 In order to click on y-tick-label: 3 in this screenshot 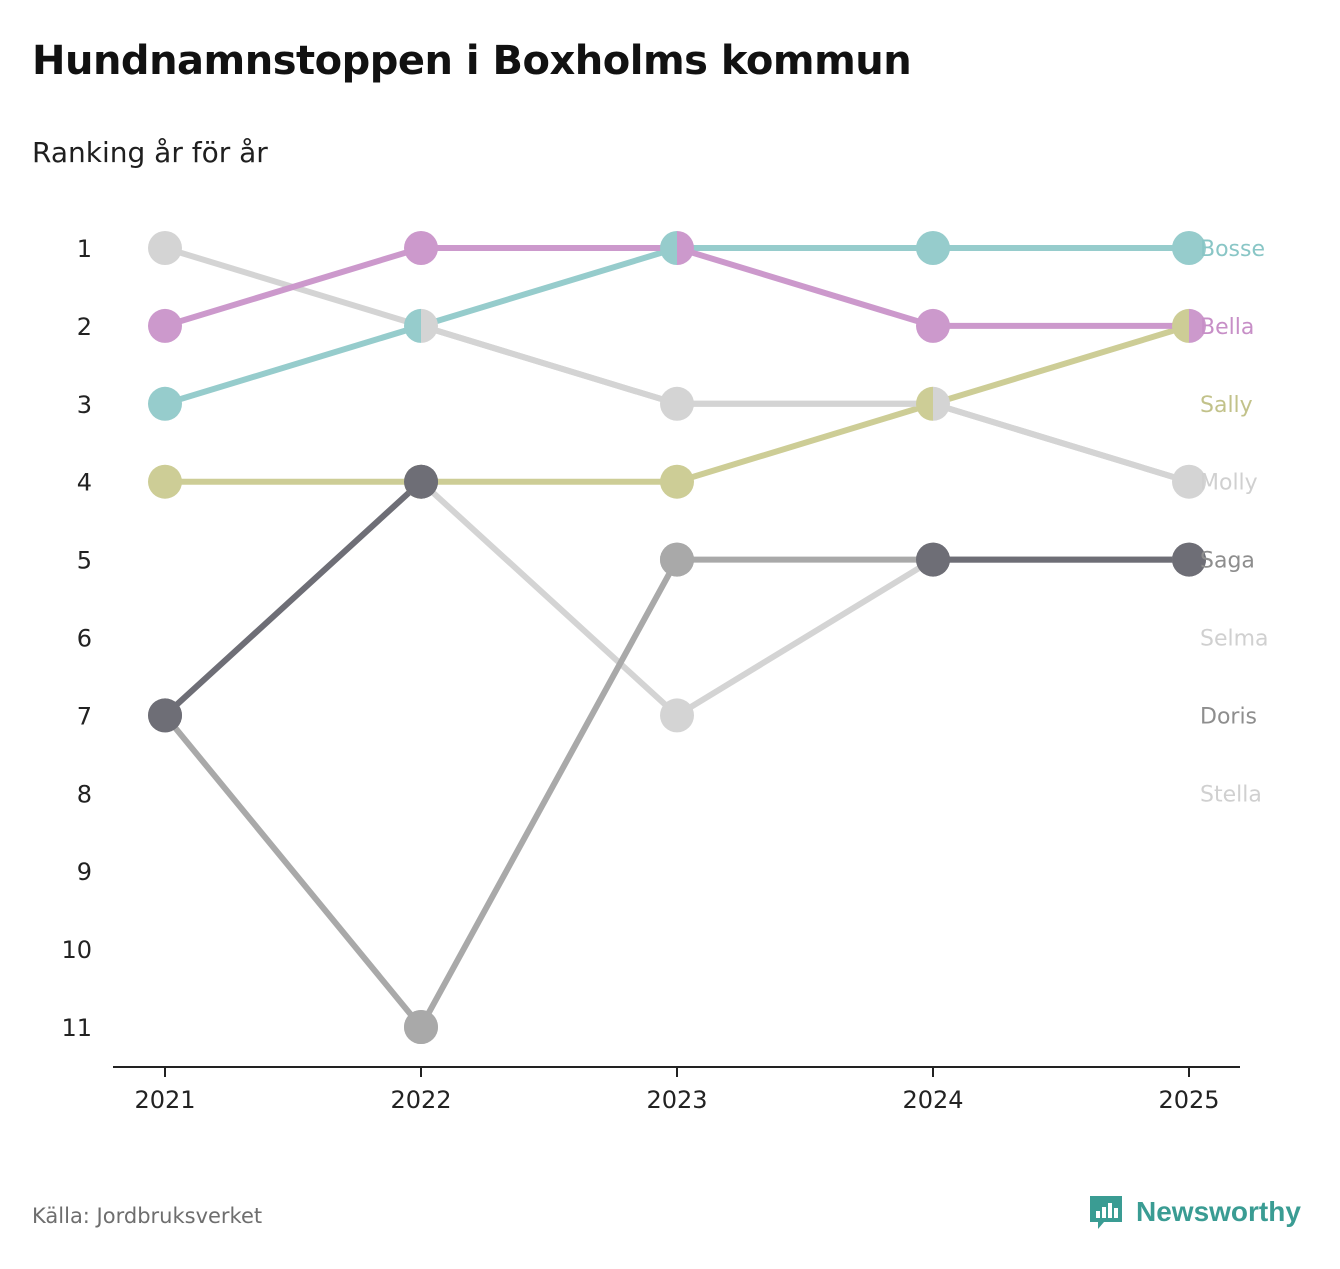, I will do `click(84, 405)`.